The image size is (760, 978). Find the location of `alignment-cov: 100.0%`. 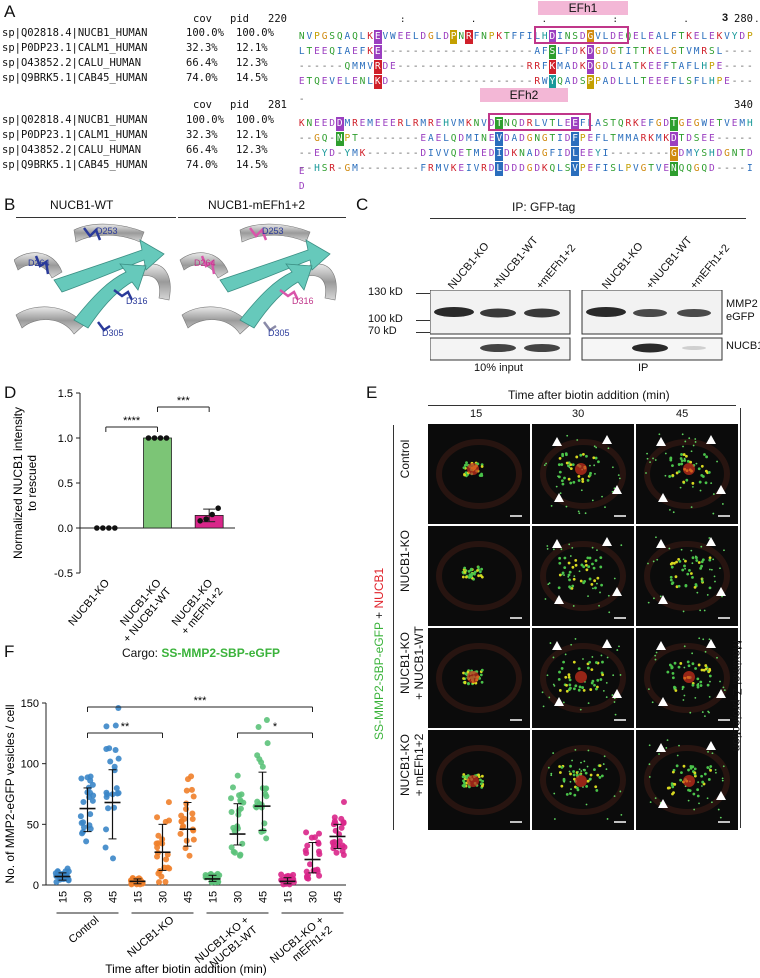

alignment-cov: 100.0% is located at coordinates (205, 33).